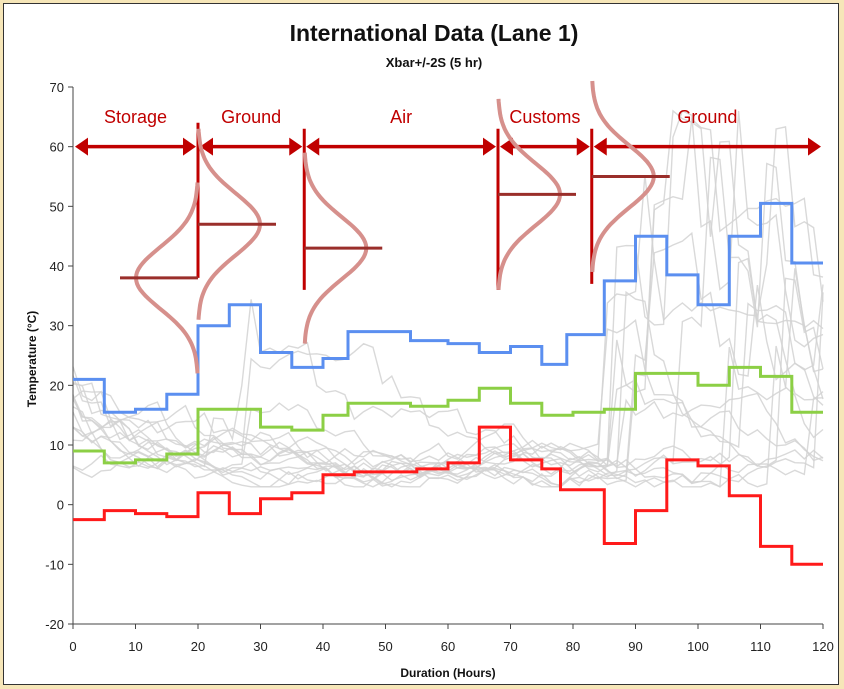 This screenshot has width=844, height=689. Describe the element at coordinates (135, 117) in the screenshot. I see `phase-label: Storage` at that location.